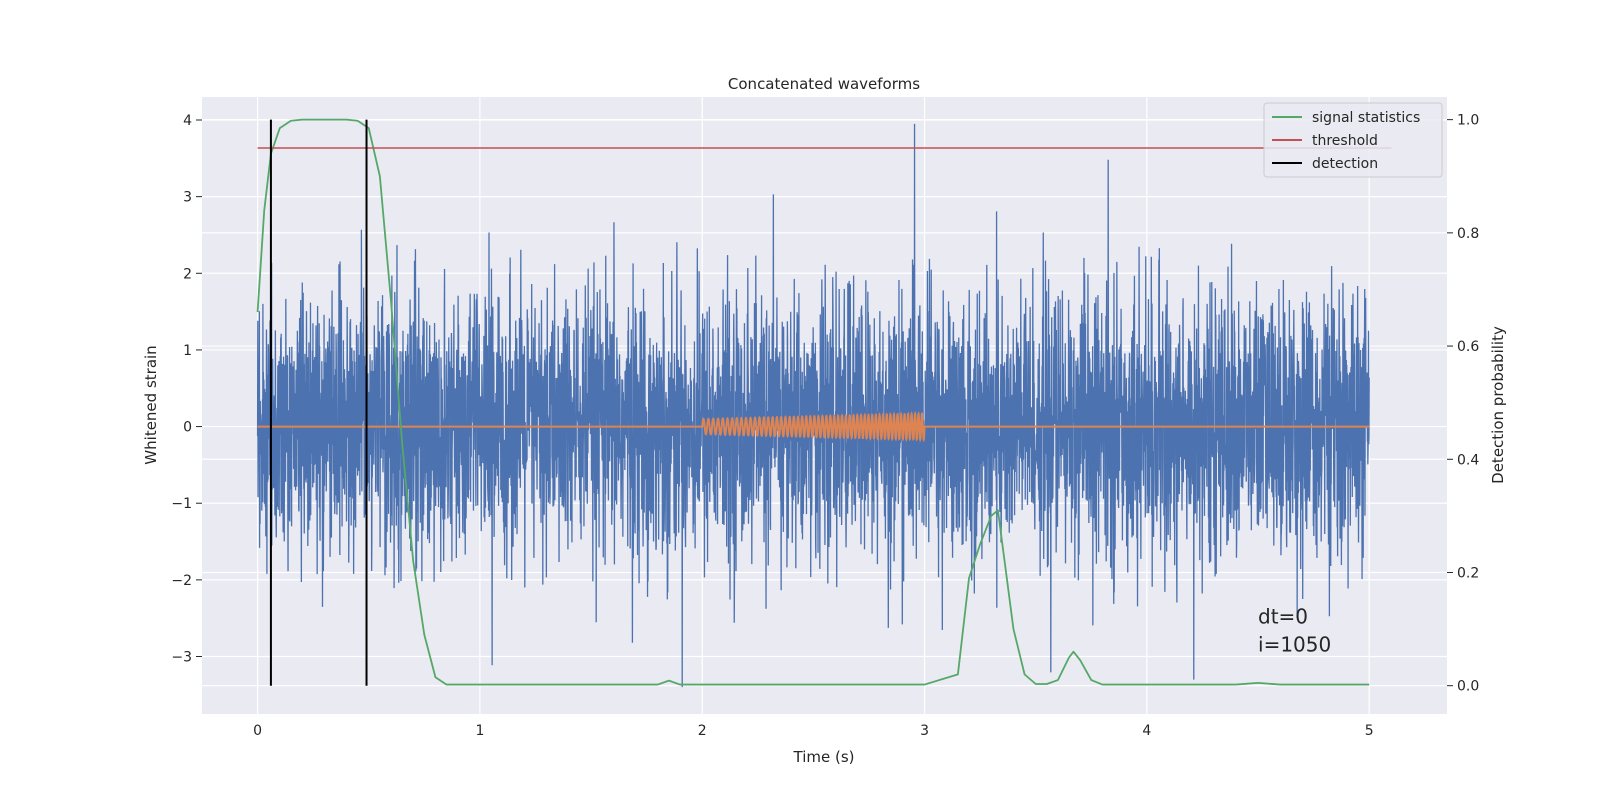 The height and width of the screenshot is (804, 1600). I want to click on legend-label: signal statistics, so click(1366, 118).